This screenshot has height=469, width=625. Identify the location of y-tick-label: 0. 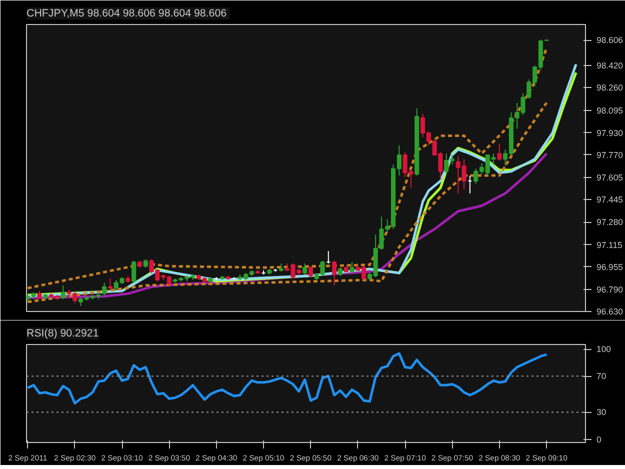
(599, 439).